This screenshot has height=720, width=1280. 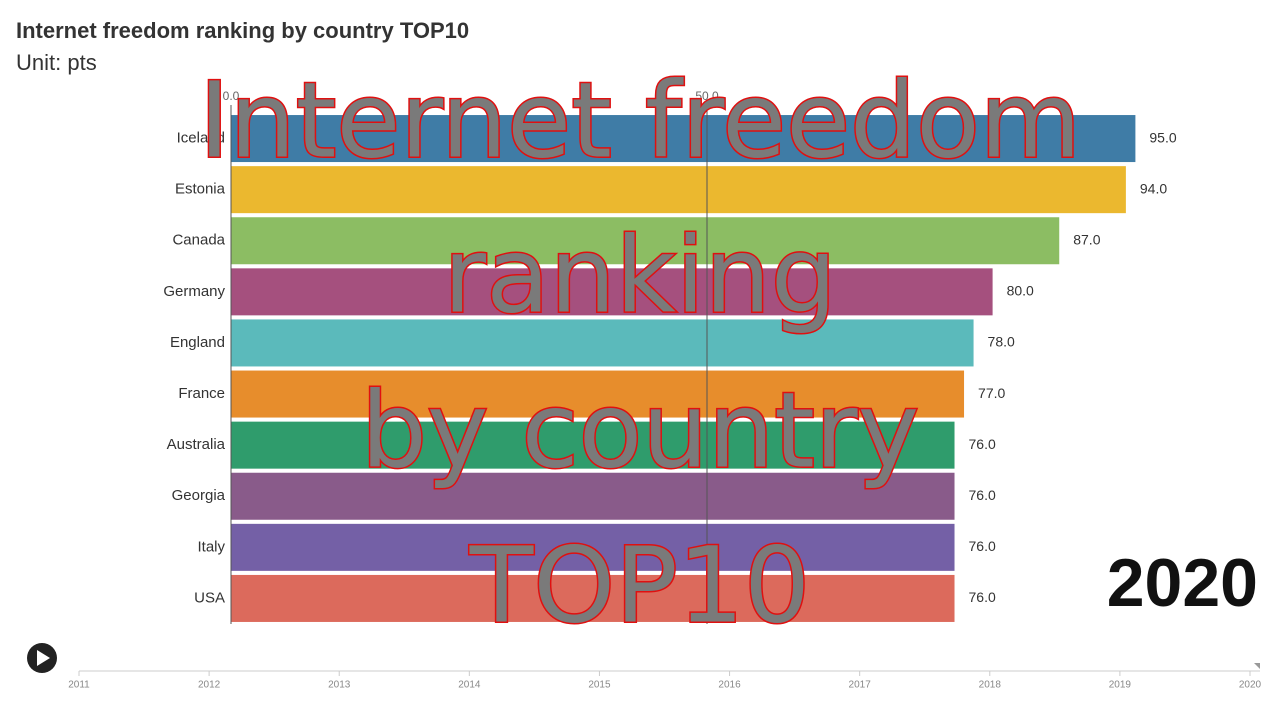 What do you see at coordinates (43, 658) in the screenshot?
I see `play-icon` at bounding box center [43, 658].